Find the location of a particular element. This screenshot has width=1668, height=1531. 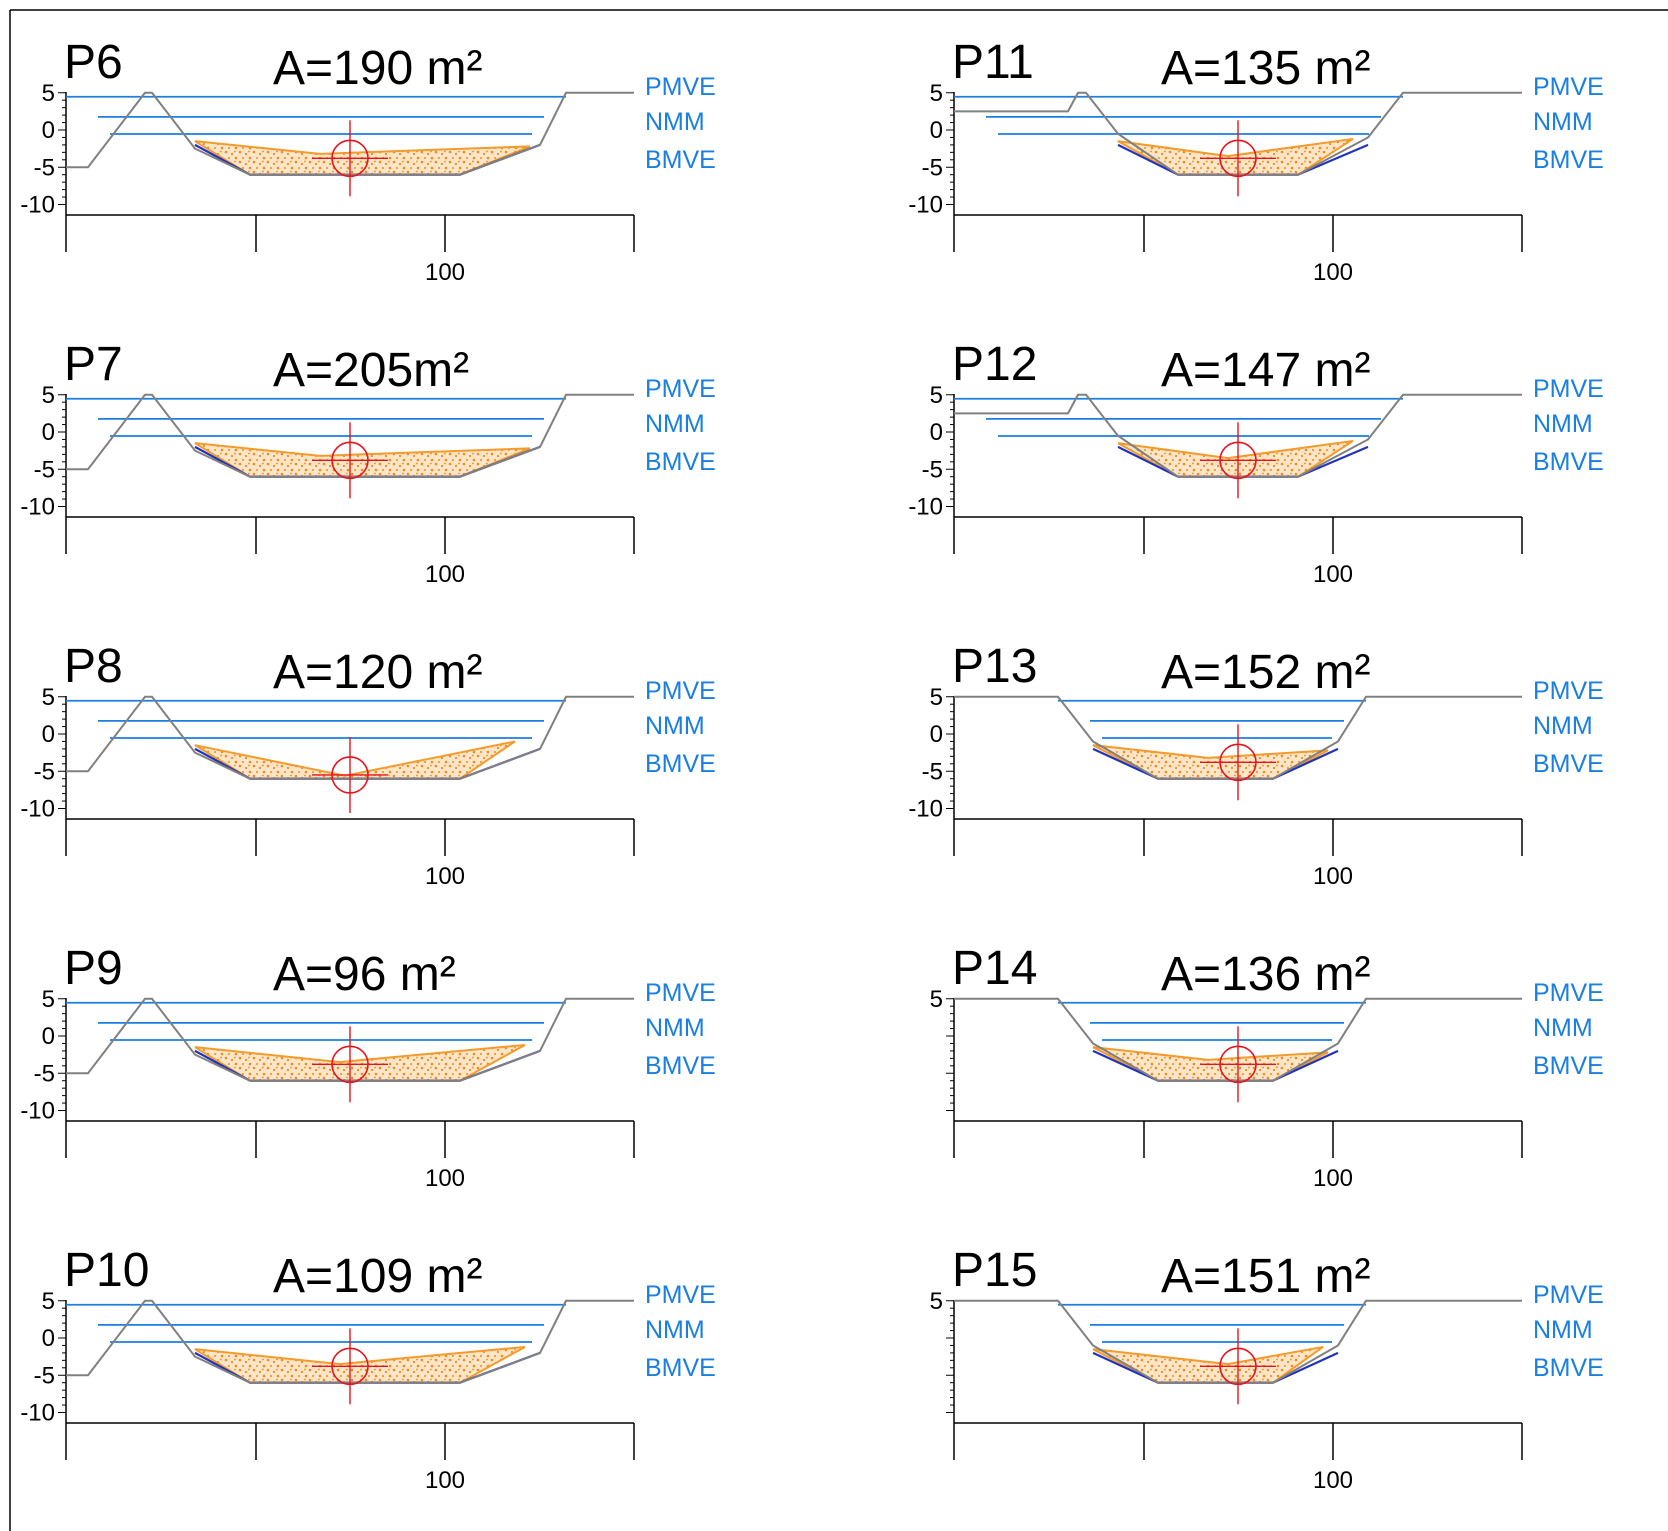

section-panel-p11: P11 A=135 m² PMVE NMM BMVE 5 0 -5 -10 100 is located at coordinates (1256, 161).